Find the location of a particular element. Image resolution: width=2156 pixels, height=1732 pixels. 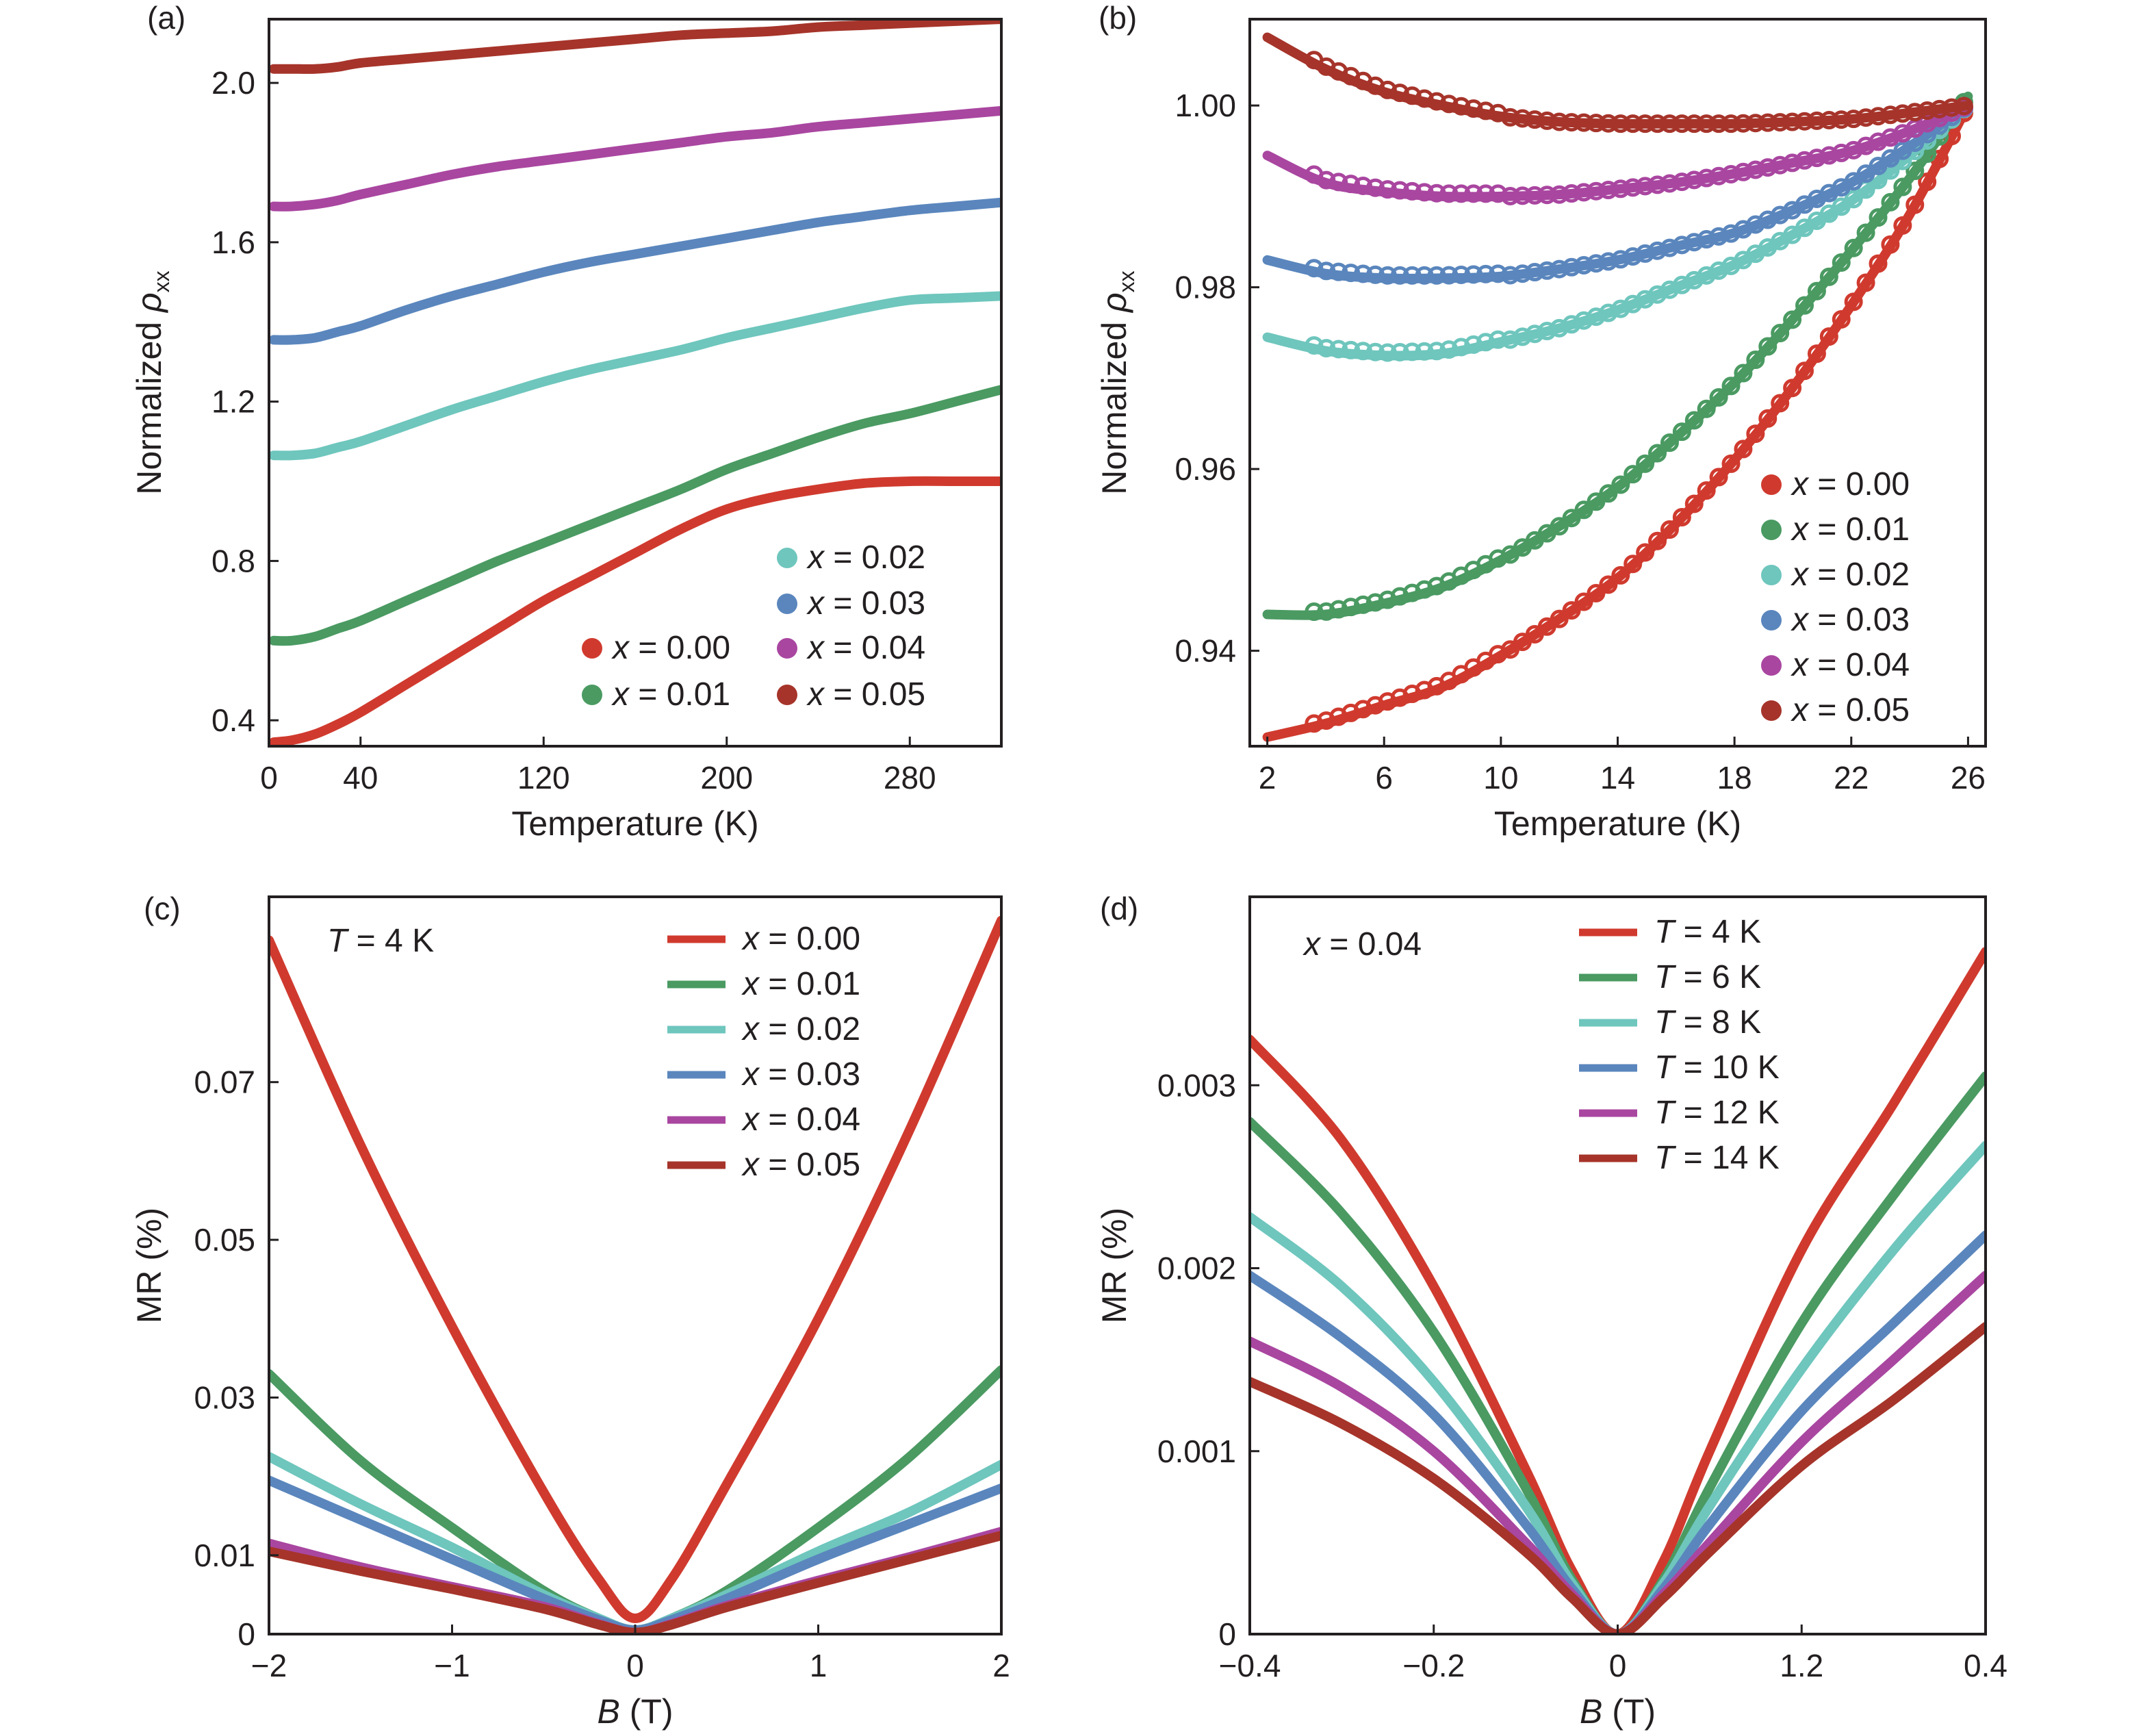

panel-annotation: T = 4 K is located at coordinates (381, 941).